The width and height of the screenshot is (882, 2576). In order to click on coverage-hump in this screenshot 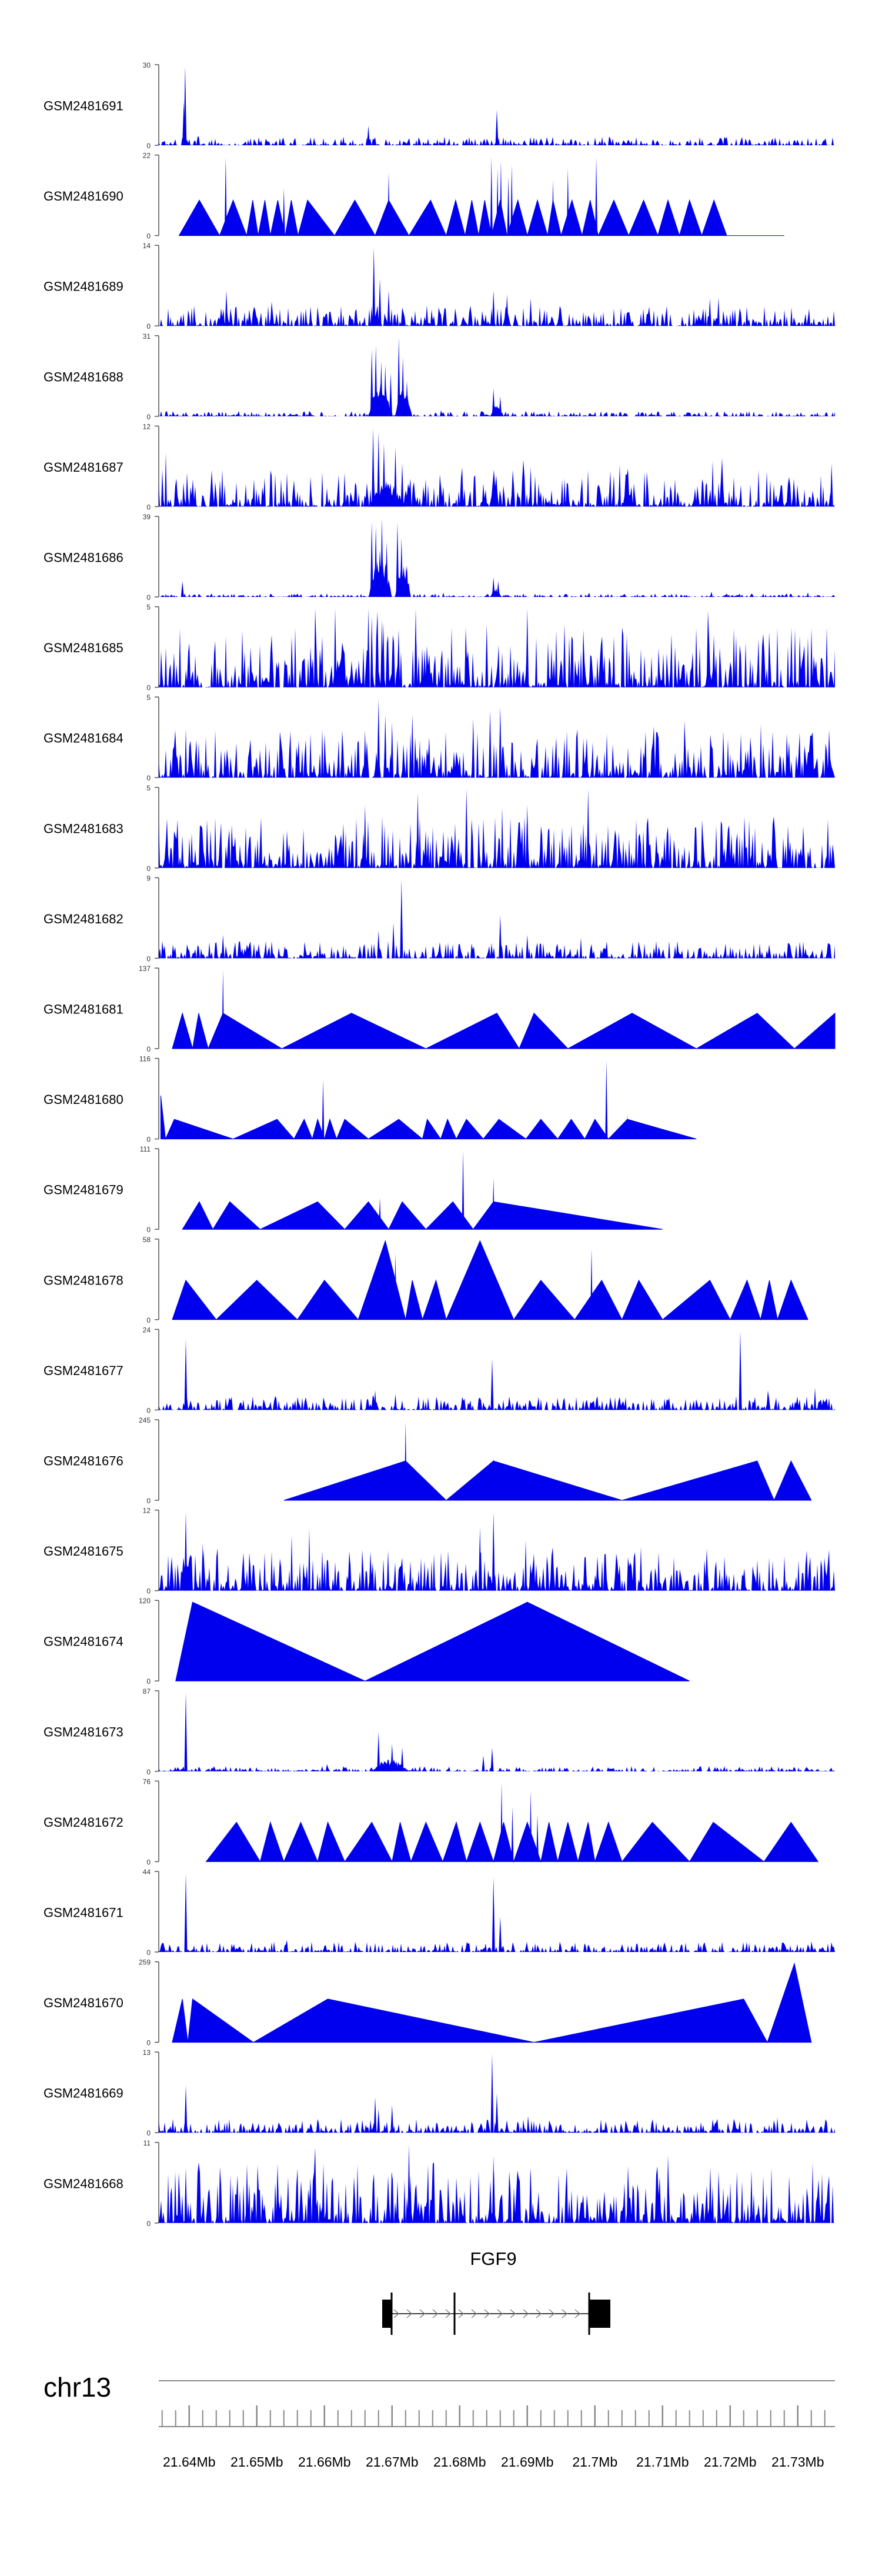, I will do `click(390, 1765)`.